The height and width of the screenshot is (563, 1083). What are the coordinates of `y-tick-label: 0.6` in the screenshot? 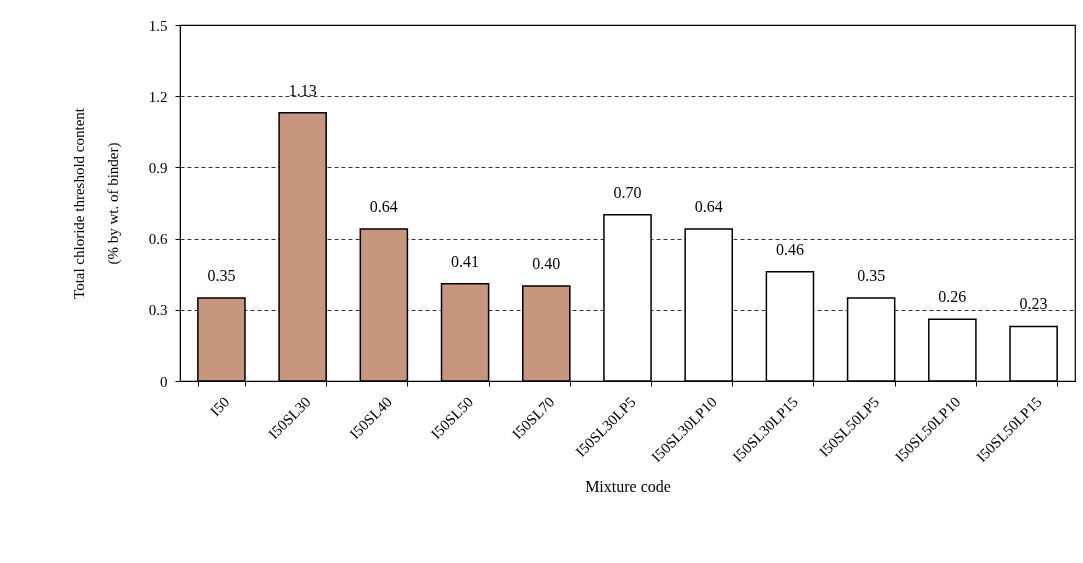 It's located at (158, 239).